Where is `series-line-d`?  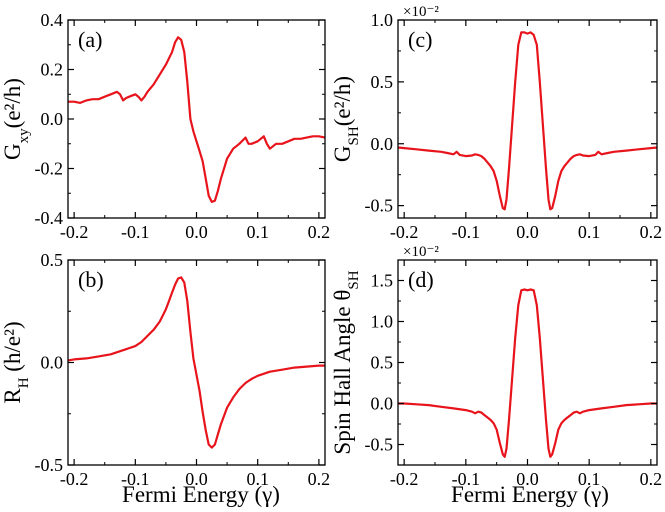
series-line-d is located at coordinates (527, 373).